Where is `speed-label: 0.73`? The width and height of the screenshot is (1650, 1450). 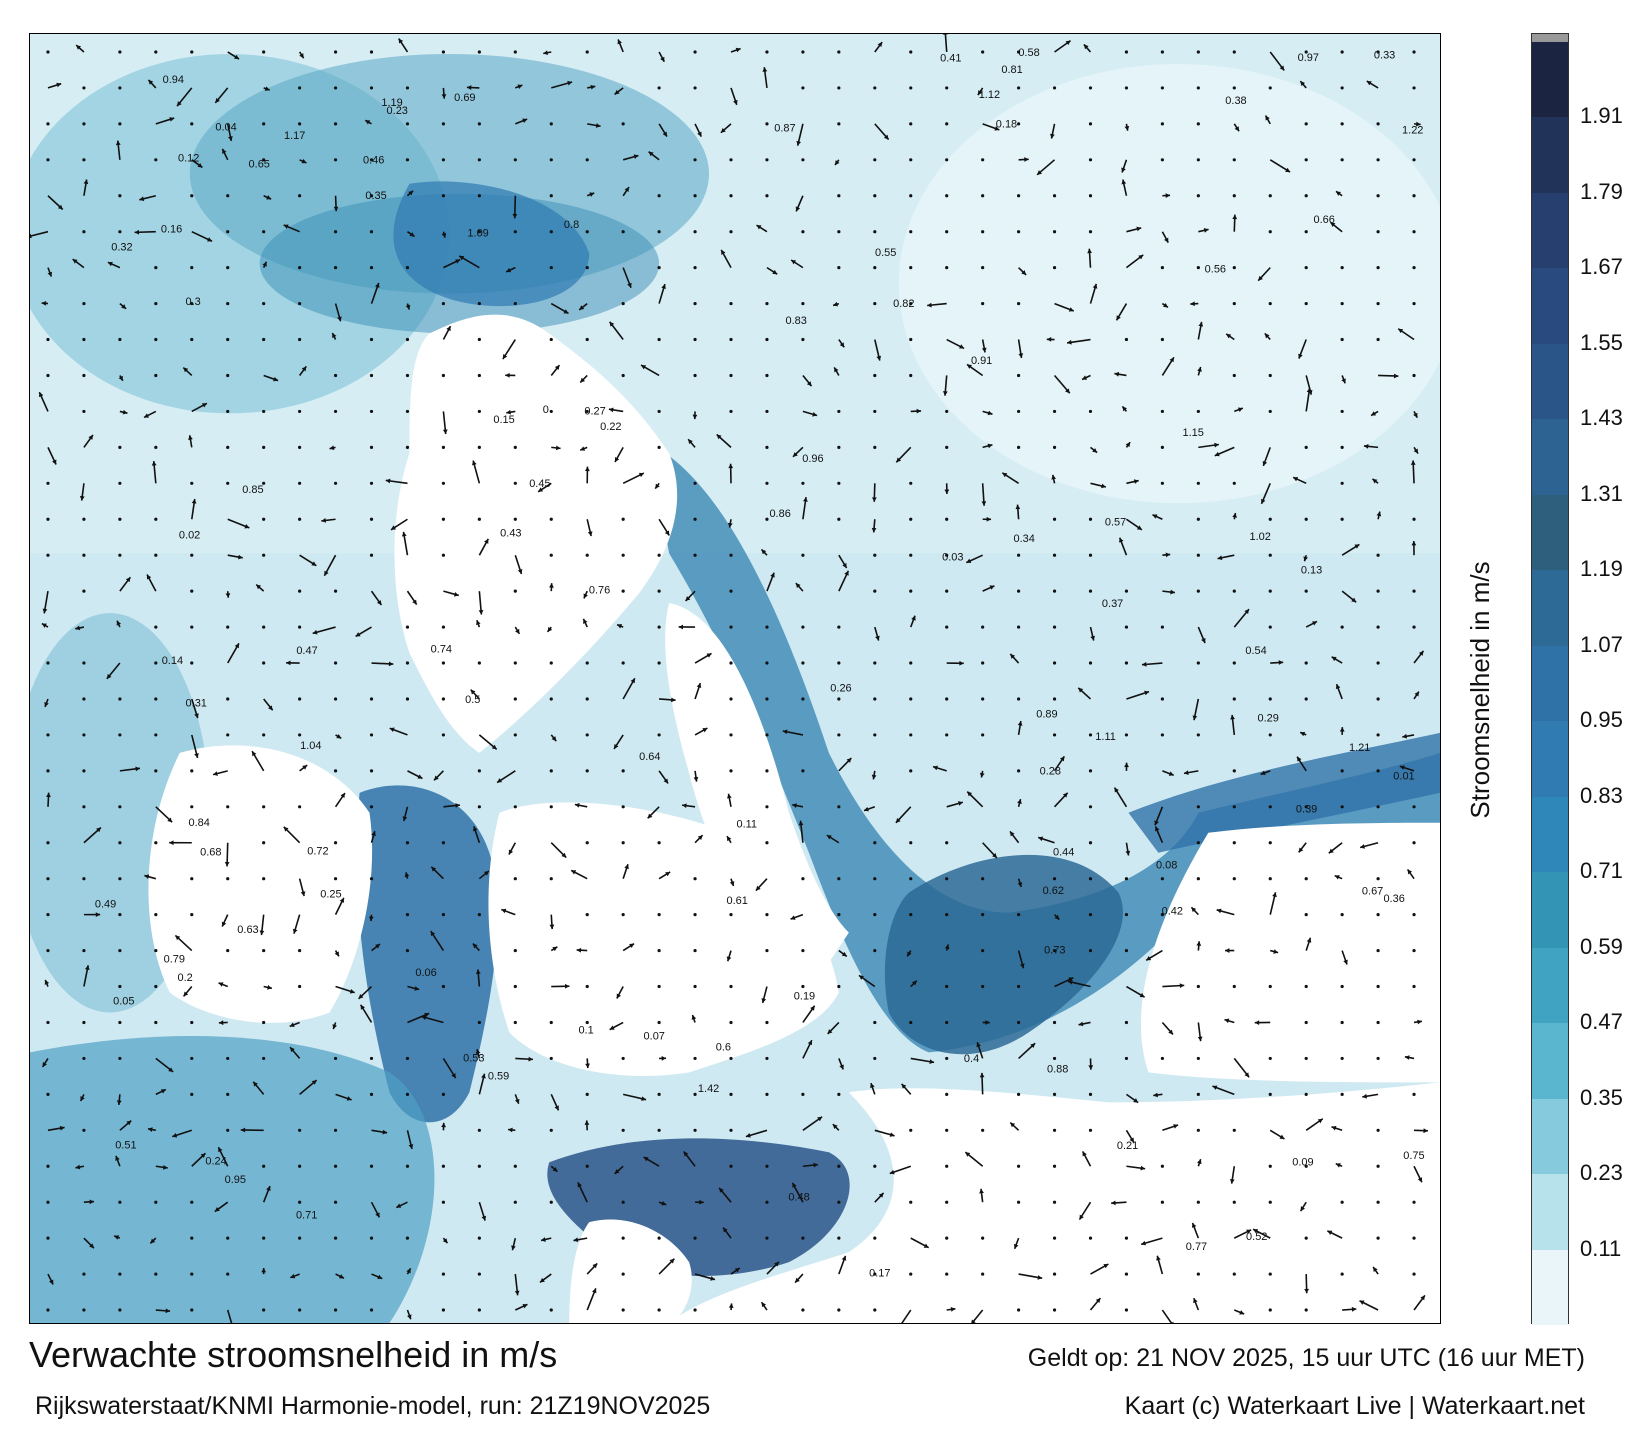
speed-label: 0.73 is located at coordinates (1054, 950).